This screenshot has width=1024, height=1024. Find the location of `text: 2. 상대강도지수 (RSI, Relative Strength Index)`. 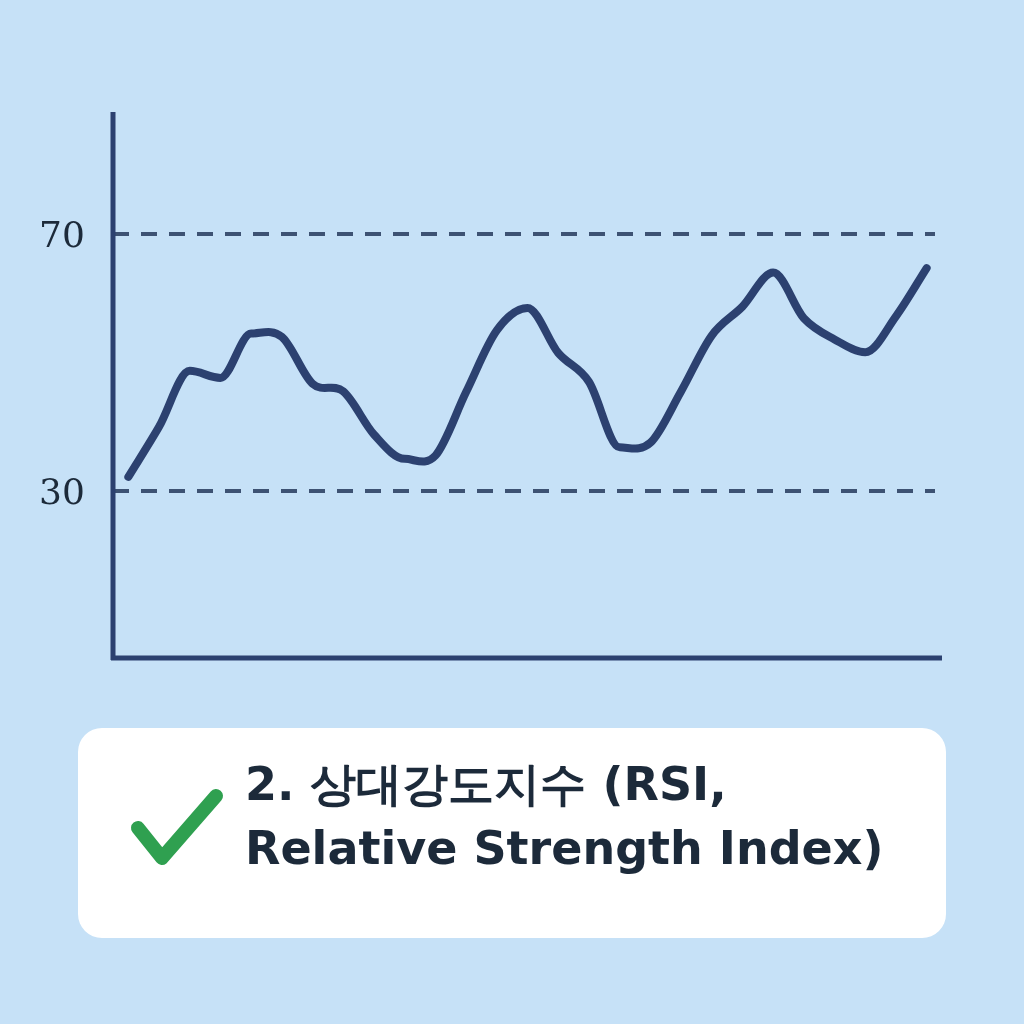

text: 2. 상대강도지수 (RSI, Relative Strength Index) is located at coordinates (565, 816).